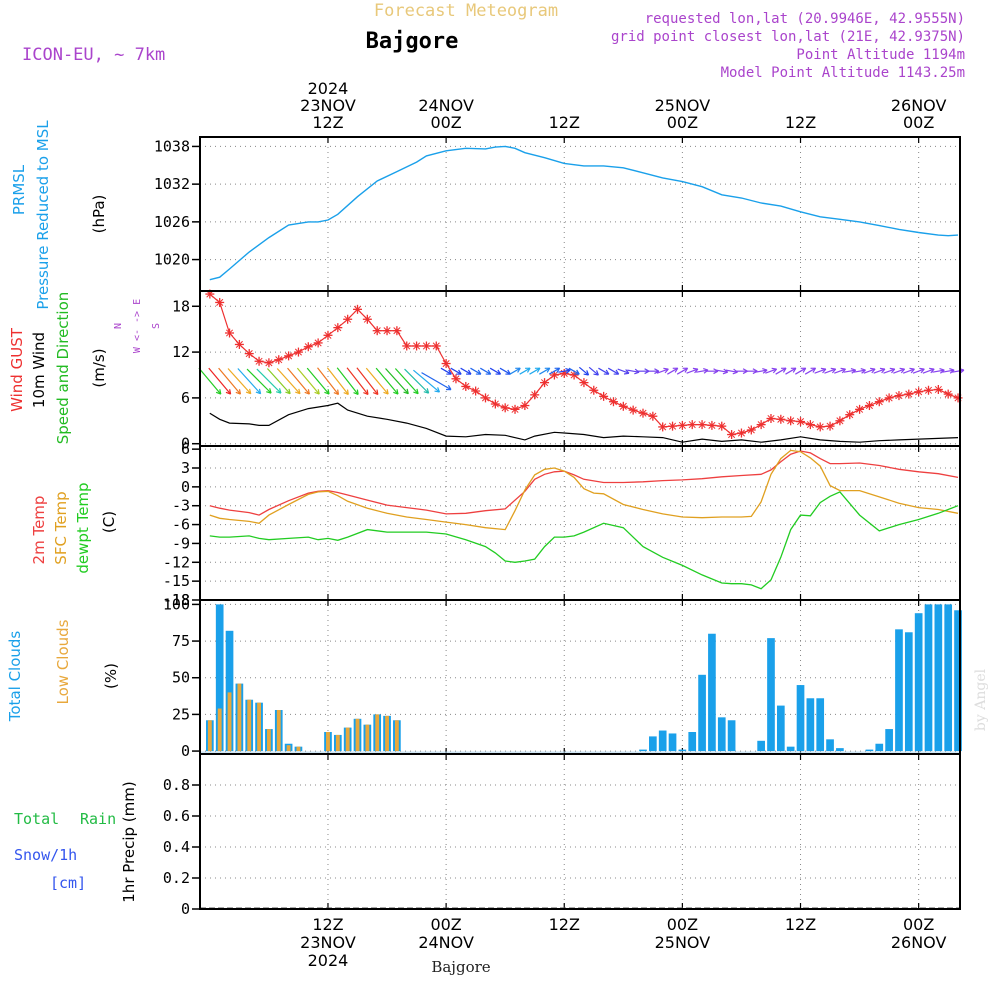 This screenshot has width=1000, height=1000. What do you see at coordinates (564, 122) in the screenshot?
I see `top-time-label: 12Z` at bounding box center [564, 122].